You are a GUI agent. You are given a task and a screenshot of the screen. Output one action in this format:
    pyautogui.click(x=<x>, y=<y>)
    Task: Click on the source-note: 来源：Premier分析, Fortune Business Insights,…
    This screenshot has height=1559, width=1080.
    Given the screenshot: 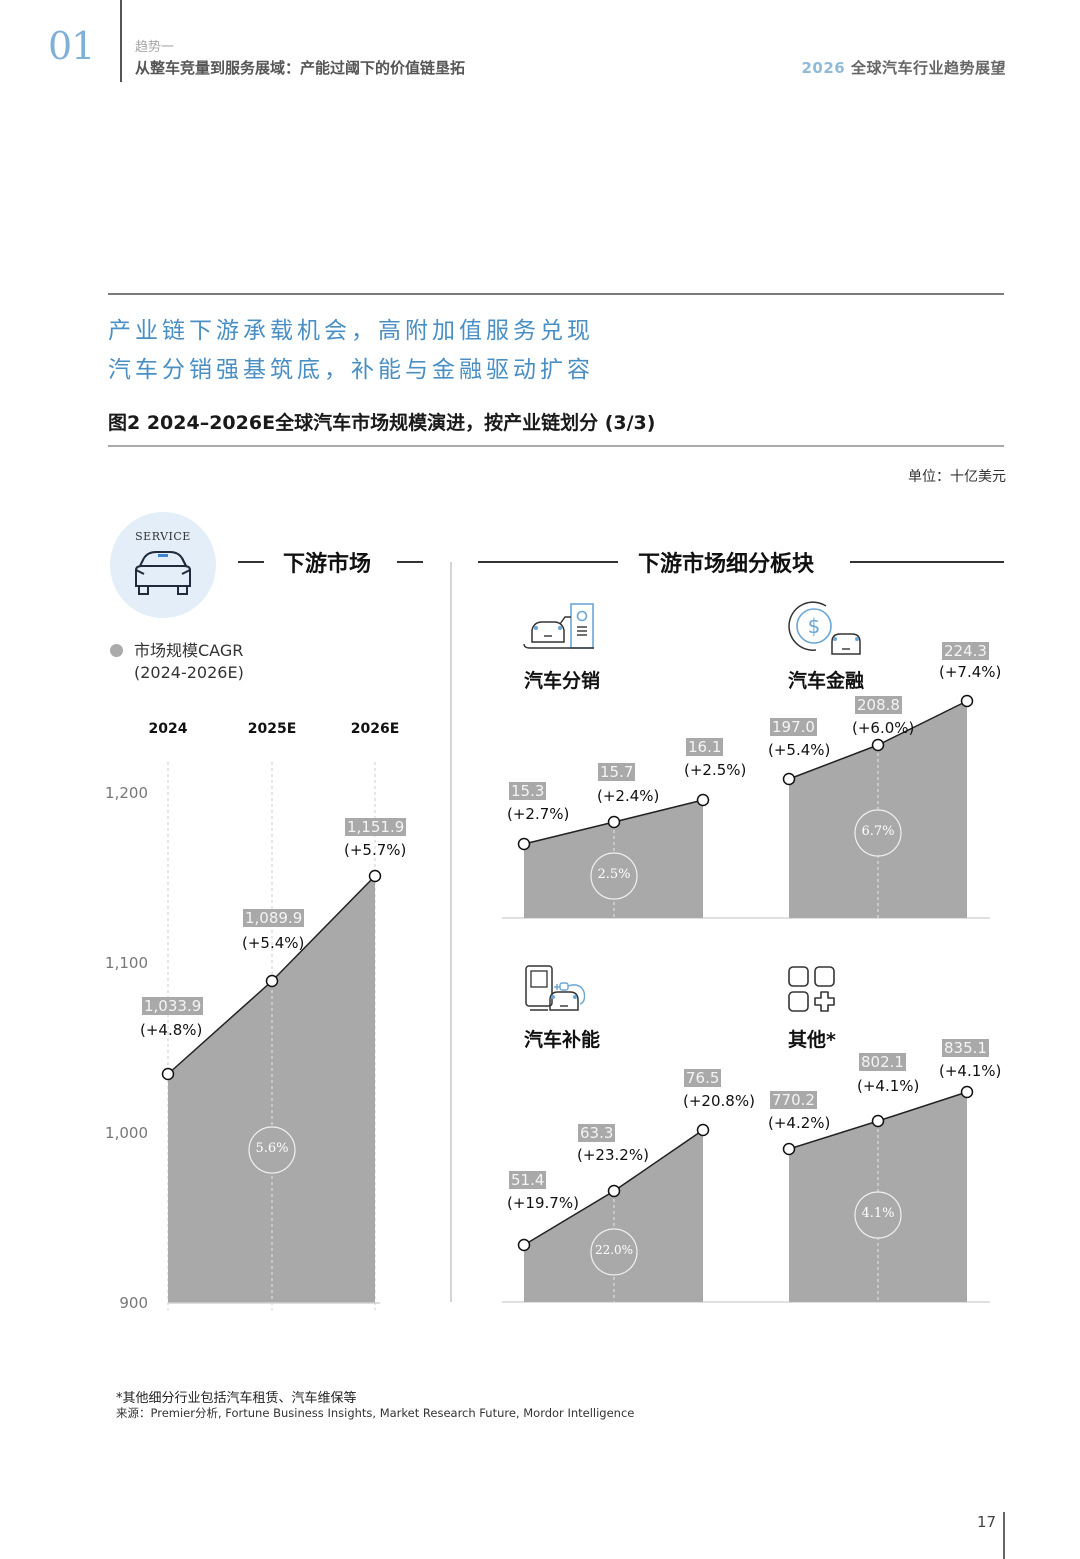 What is the action you would take?
    pyautogui.click(x=375, y=1413)
    